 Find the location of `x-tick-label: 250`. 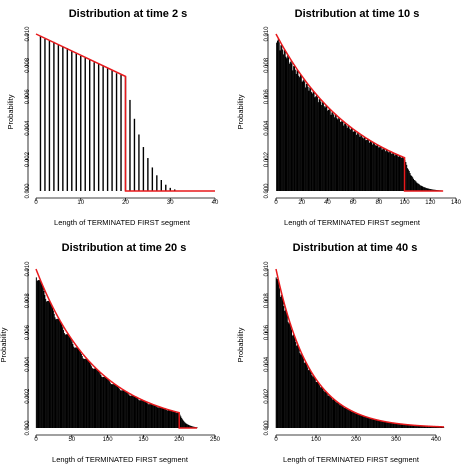

x-tick-label: 250 is located at coordinates (215, 440).